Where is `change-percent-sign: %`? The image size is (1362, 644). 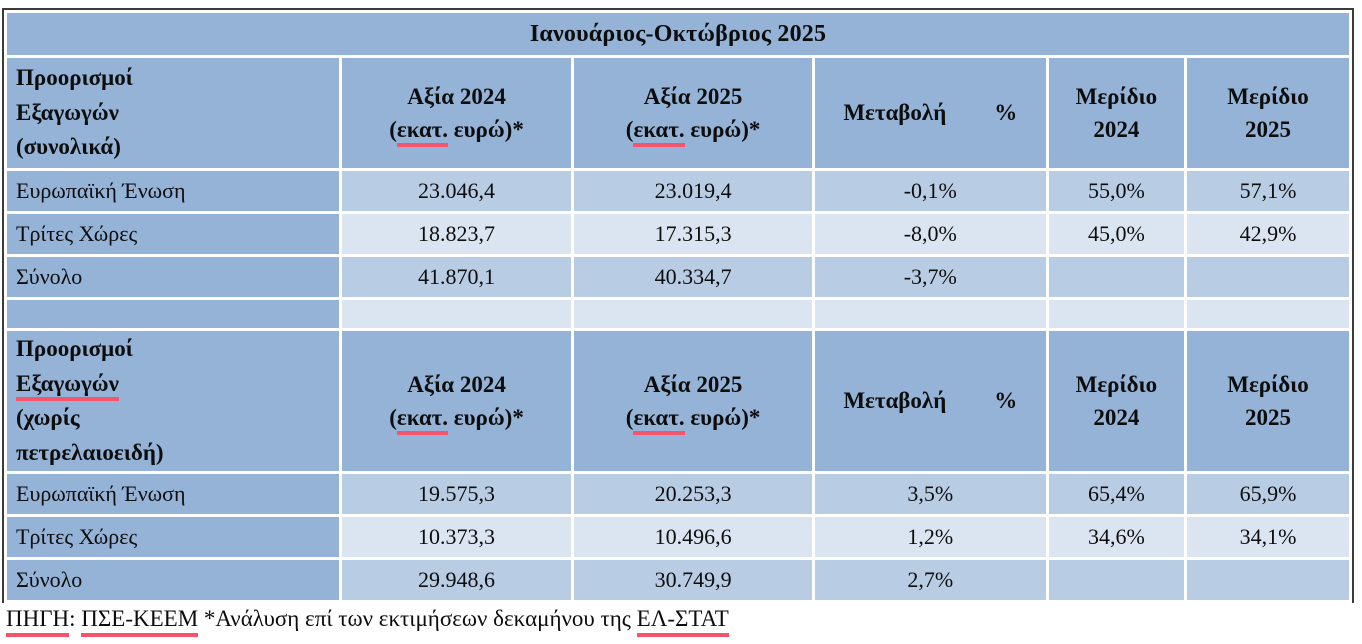 change-percent-sign: % is located at coordinates (1006, 113).